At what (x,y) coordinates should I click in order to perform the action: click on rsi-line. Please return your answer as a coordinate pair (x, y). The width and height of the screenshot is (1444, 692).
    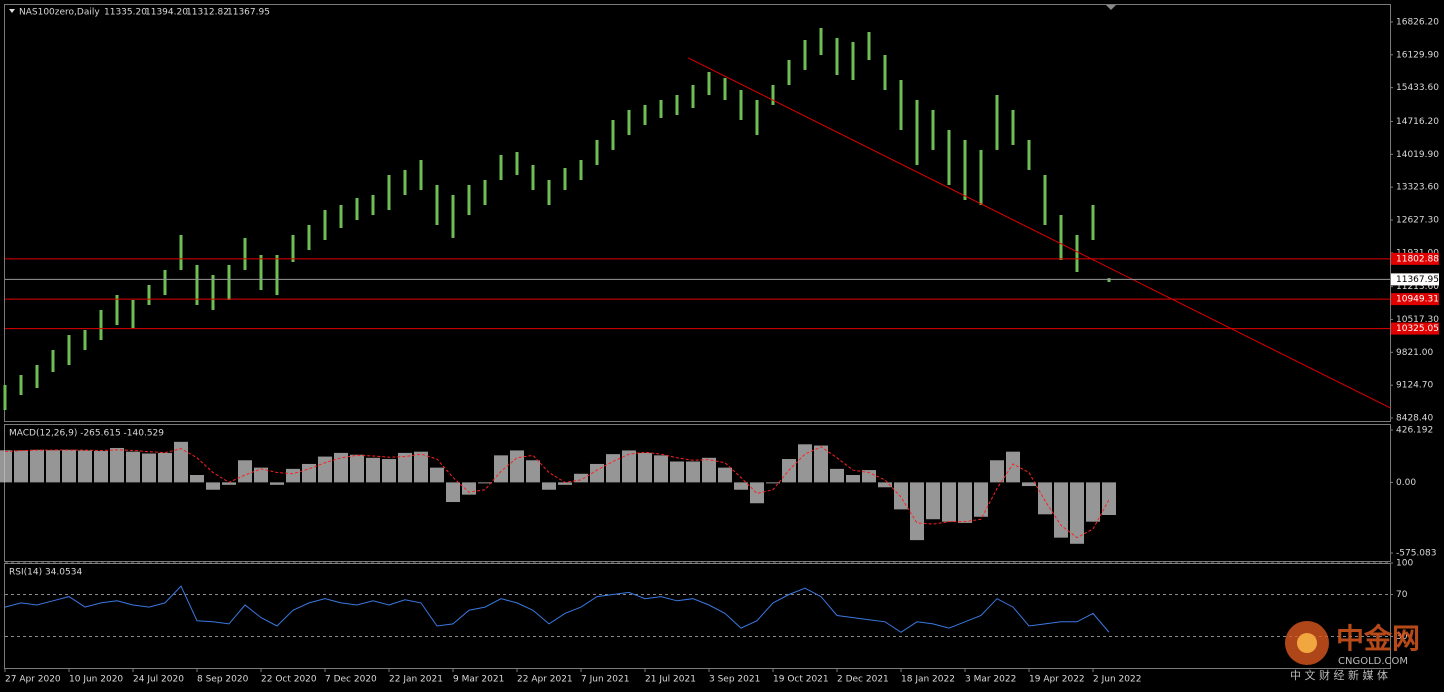
    Looking at the image, I should click on (557, 609).